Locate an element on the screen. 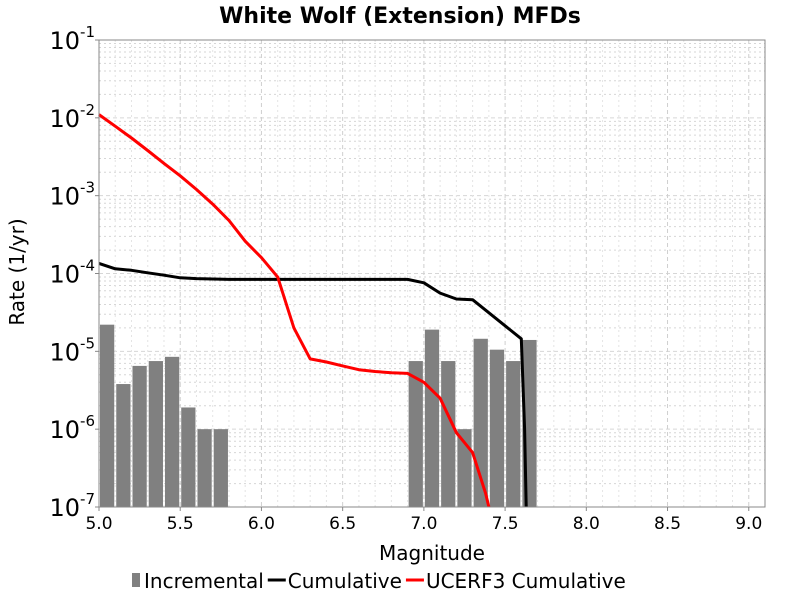  y-tick-label: 10⁻⁶ is located at coordinates (72, 428).